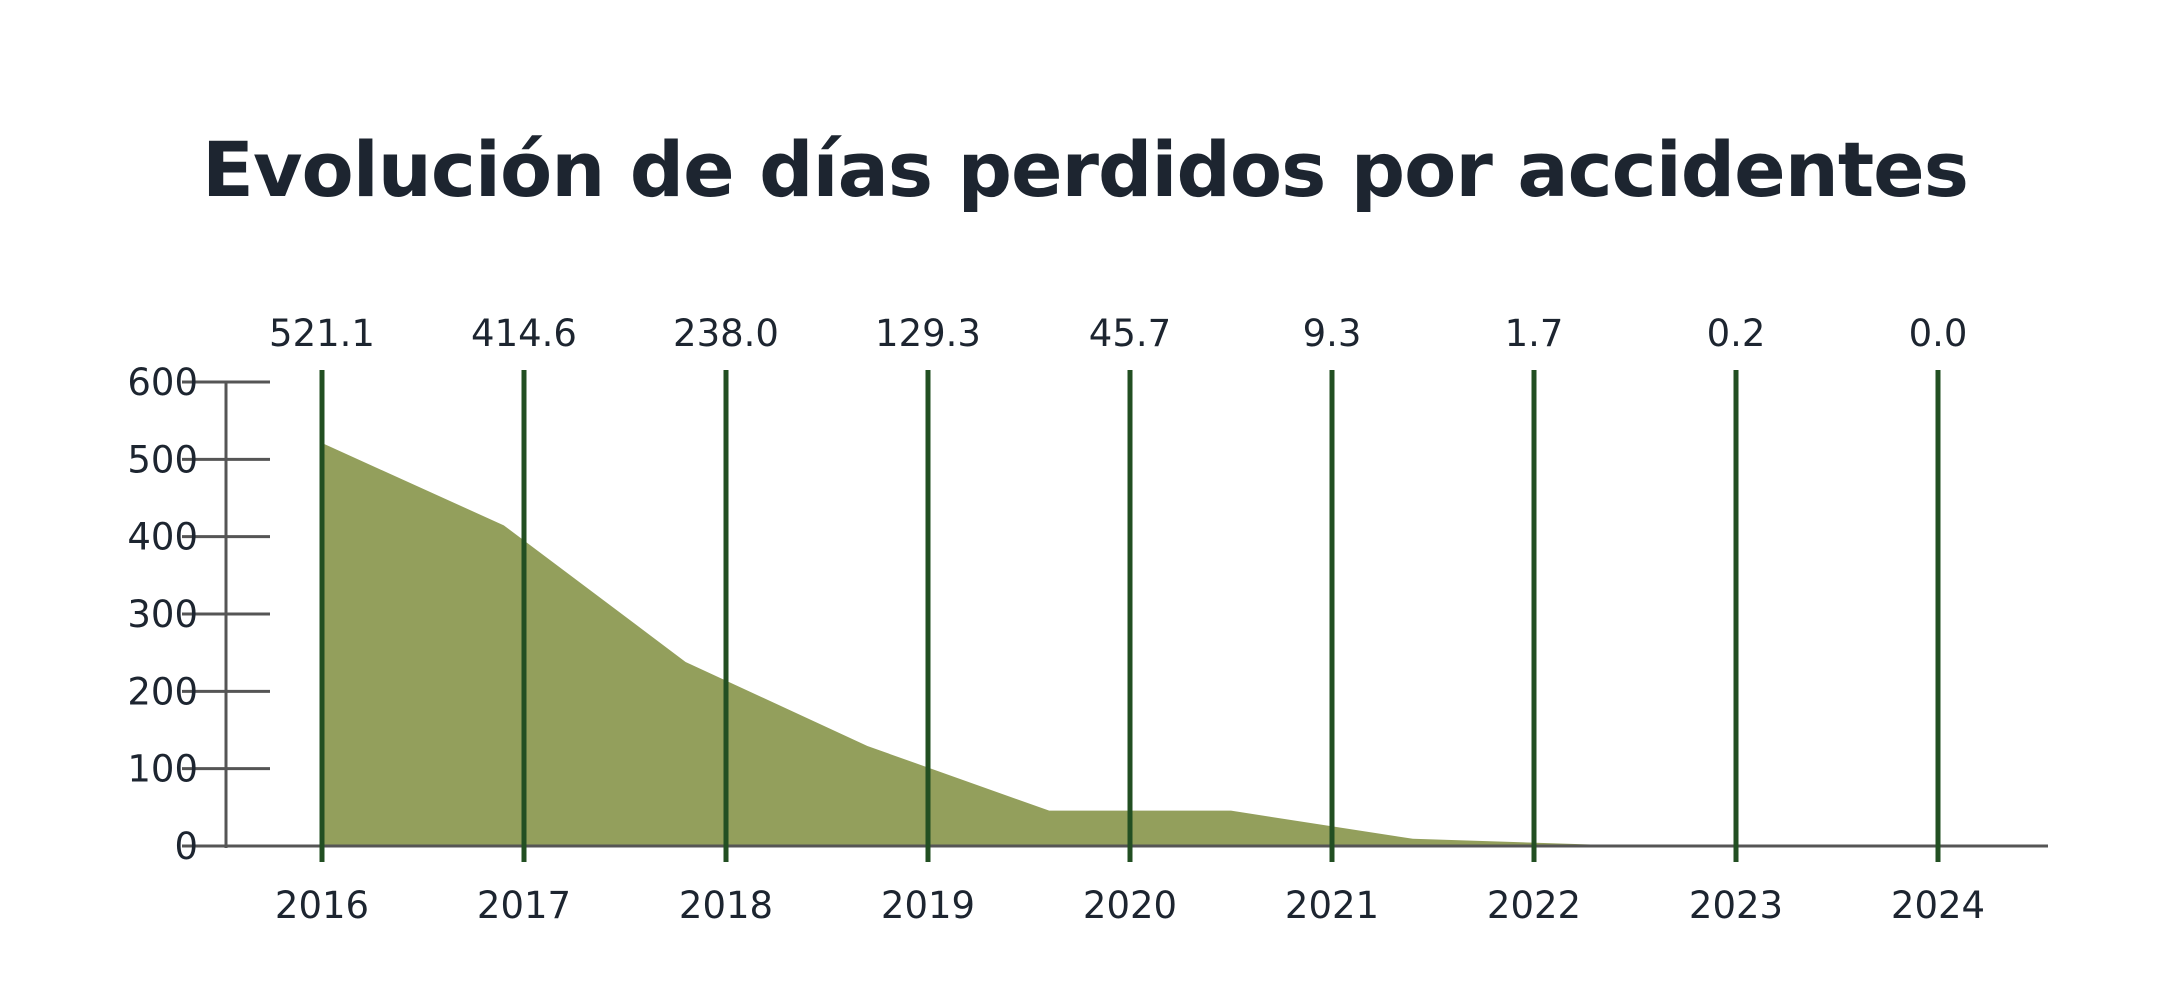  What do you see at coordinates (322, 333) in the screenshot?
I see `value-label: 521.1` at bounding box center [322, 333].